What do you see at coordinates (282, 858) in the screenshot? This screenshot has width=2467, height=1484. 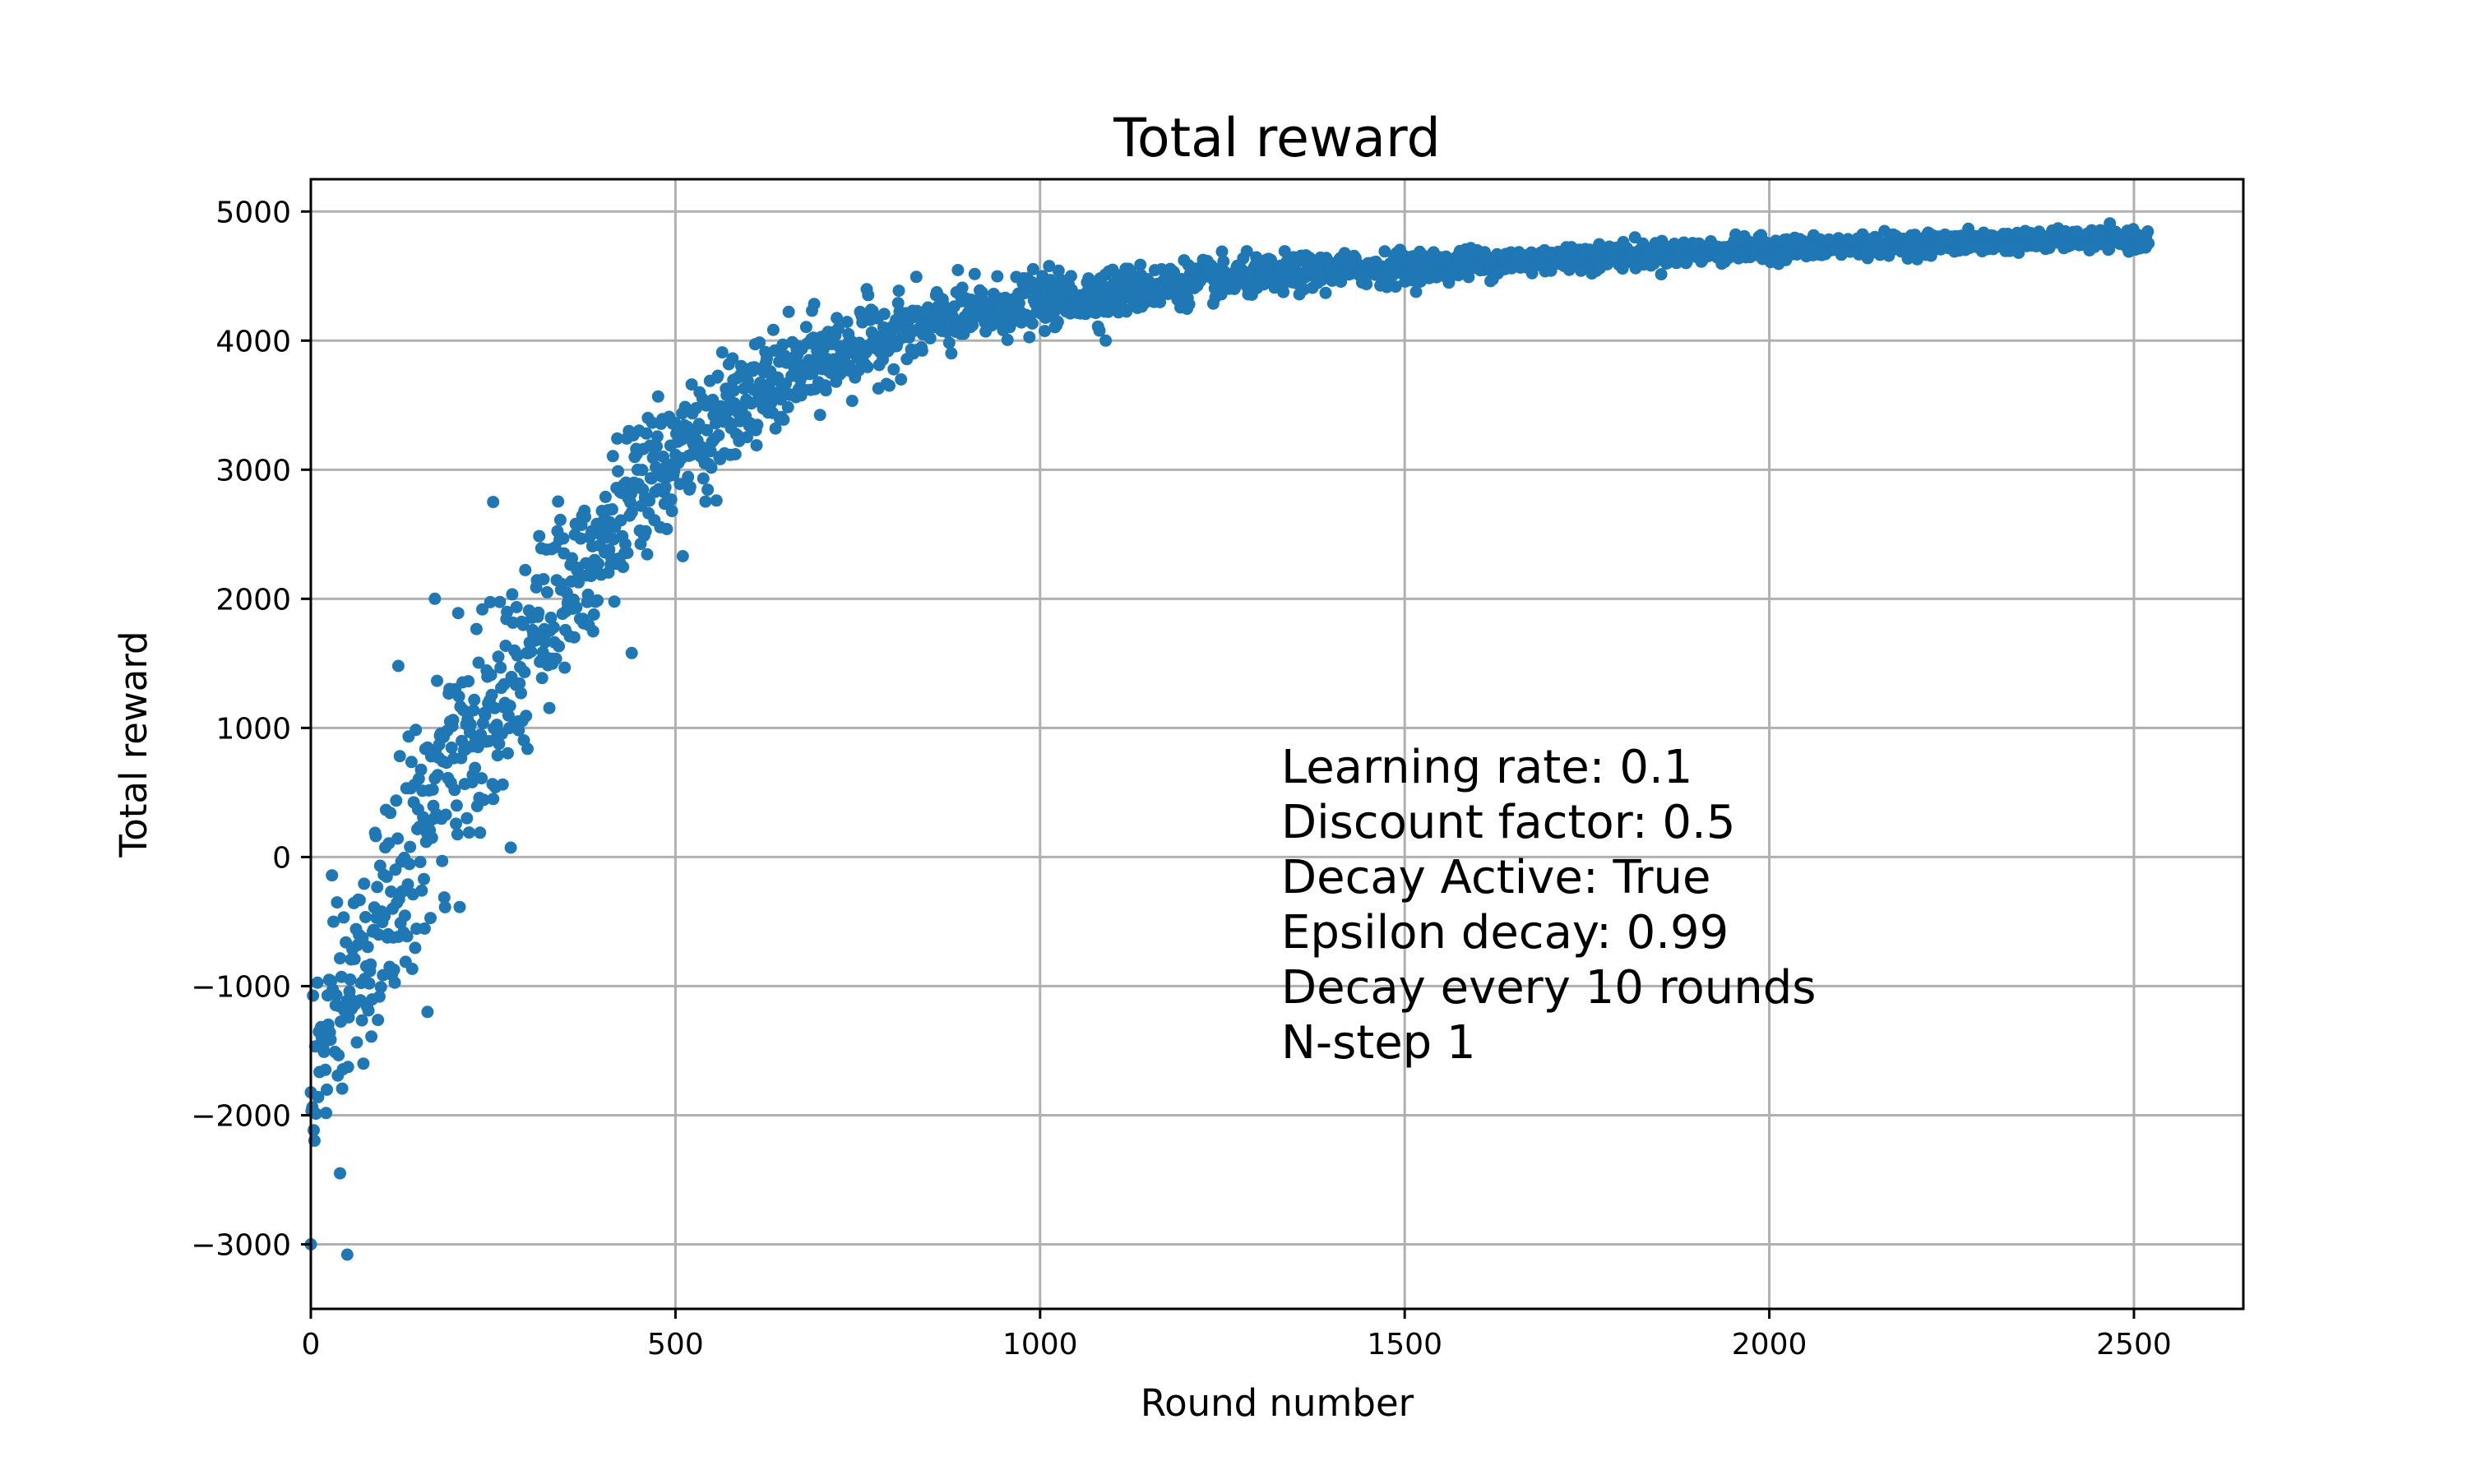 I see `y-tick-label: 0` at bounding box center [282, 858].